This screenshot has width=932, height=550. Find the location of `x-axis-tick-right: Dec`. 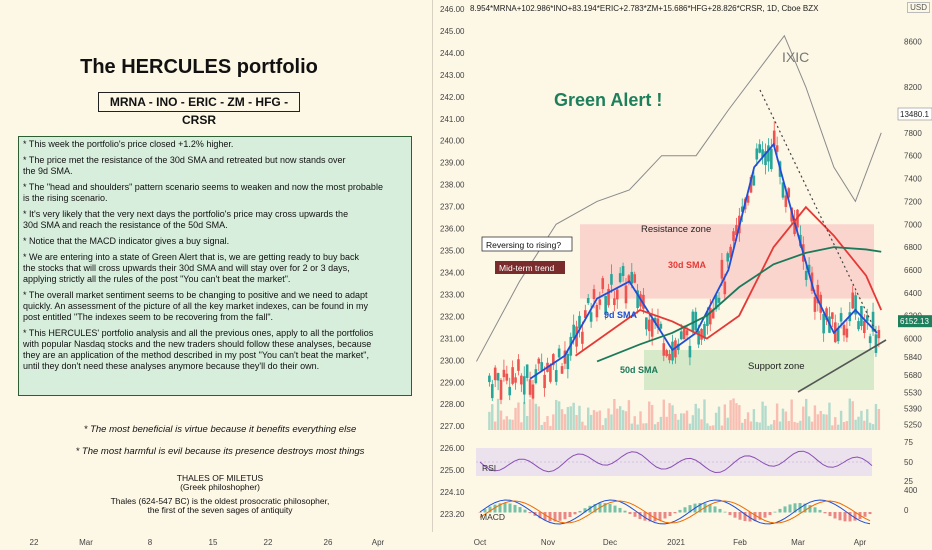

x-axis-tick-right: Dec is located at coordinates (610, 542).